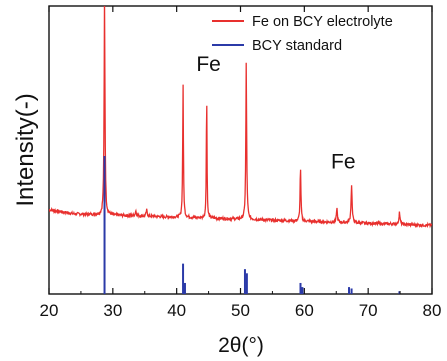 The height and width of the screenshot is (361, 447). What do you see at coordinates (112, 310) in the screenshot?
I see `x-tick-label: 30` at bounding box center [112, 310].